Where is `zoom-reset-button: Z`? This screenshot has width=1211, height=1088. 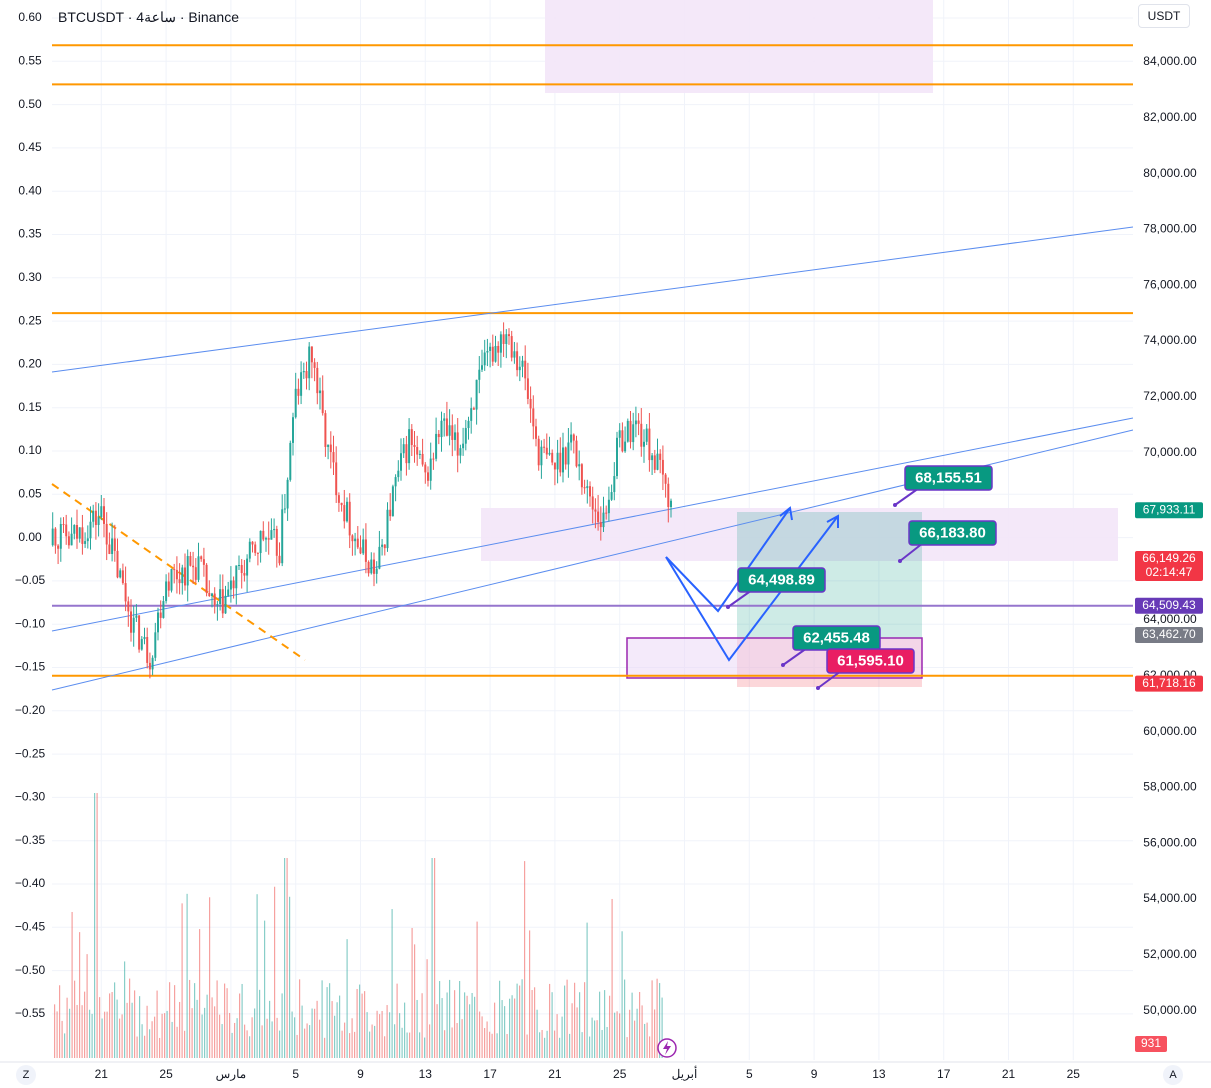
zoom-reset-button: Z is located at coordinates (26, 1075).